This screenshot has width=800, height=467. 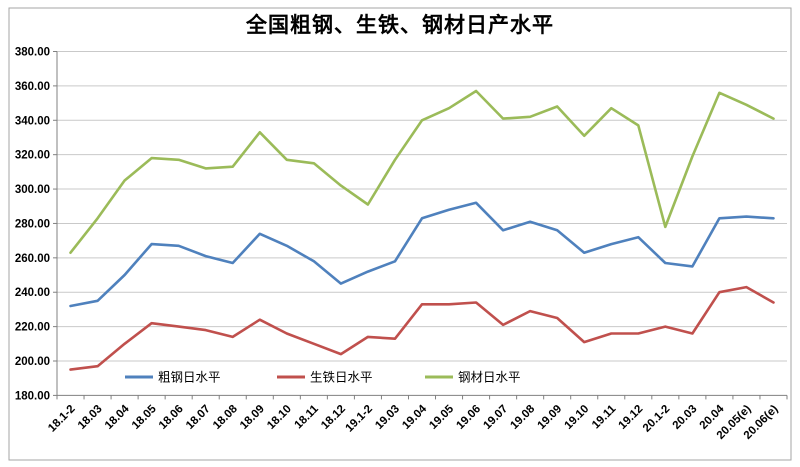 I want to click on x-axis-label: 18.05, so click(x=144, y=417).